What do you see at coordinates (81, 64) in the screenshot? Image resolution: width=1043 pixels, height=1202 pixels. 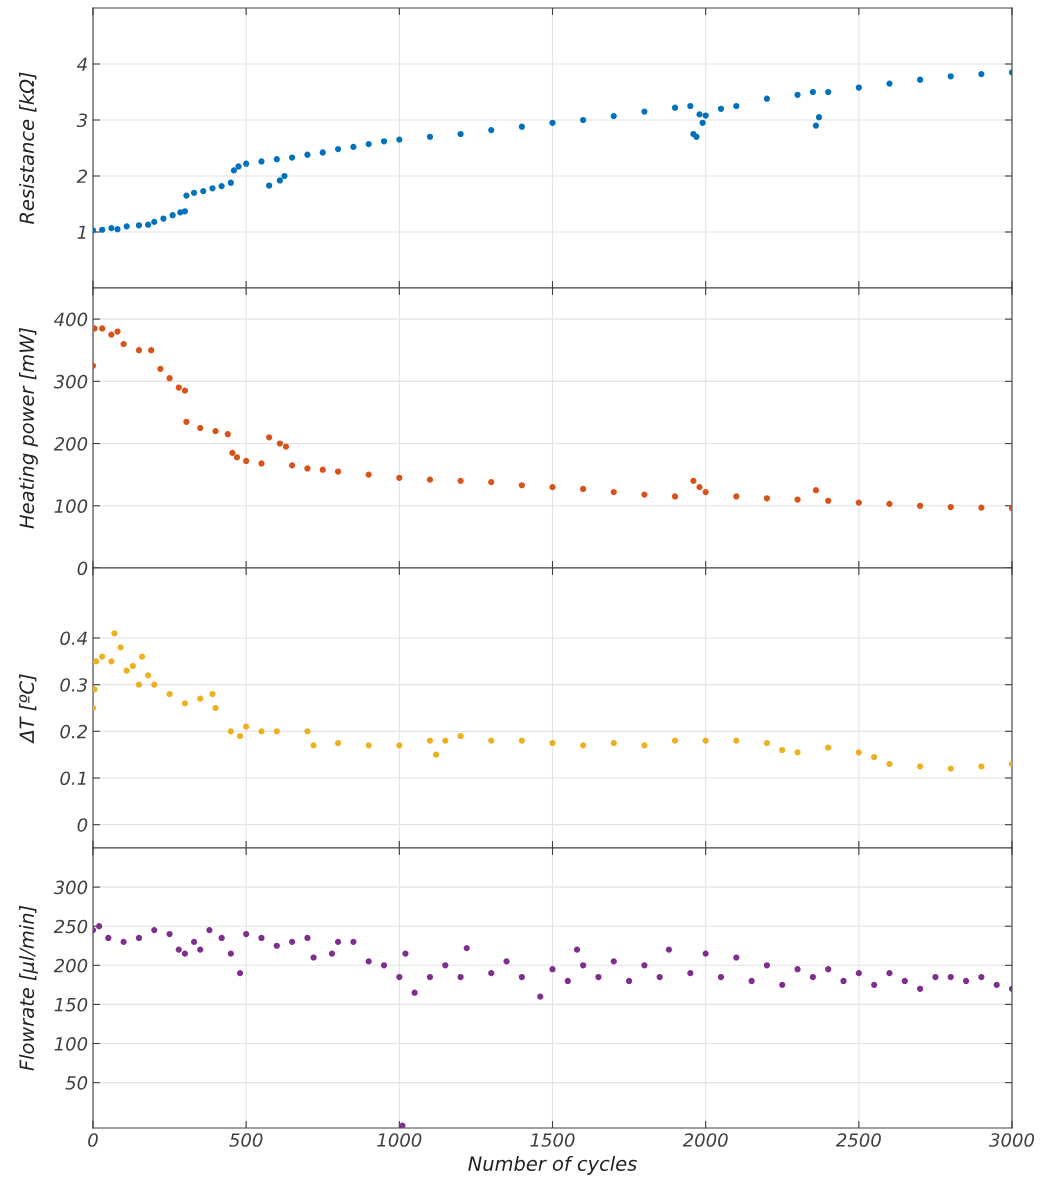 I see `y-tick-label: 4` at bounding box center [81, 64].